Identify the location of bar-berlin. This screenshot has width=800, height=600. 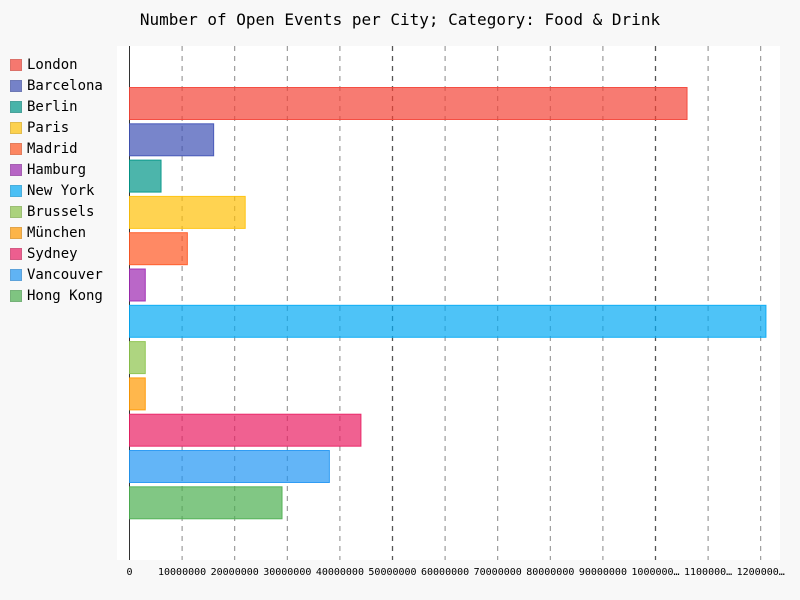
(145, 176).